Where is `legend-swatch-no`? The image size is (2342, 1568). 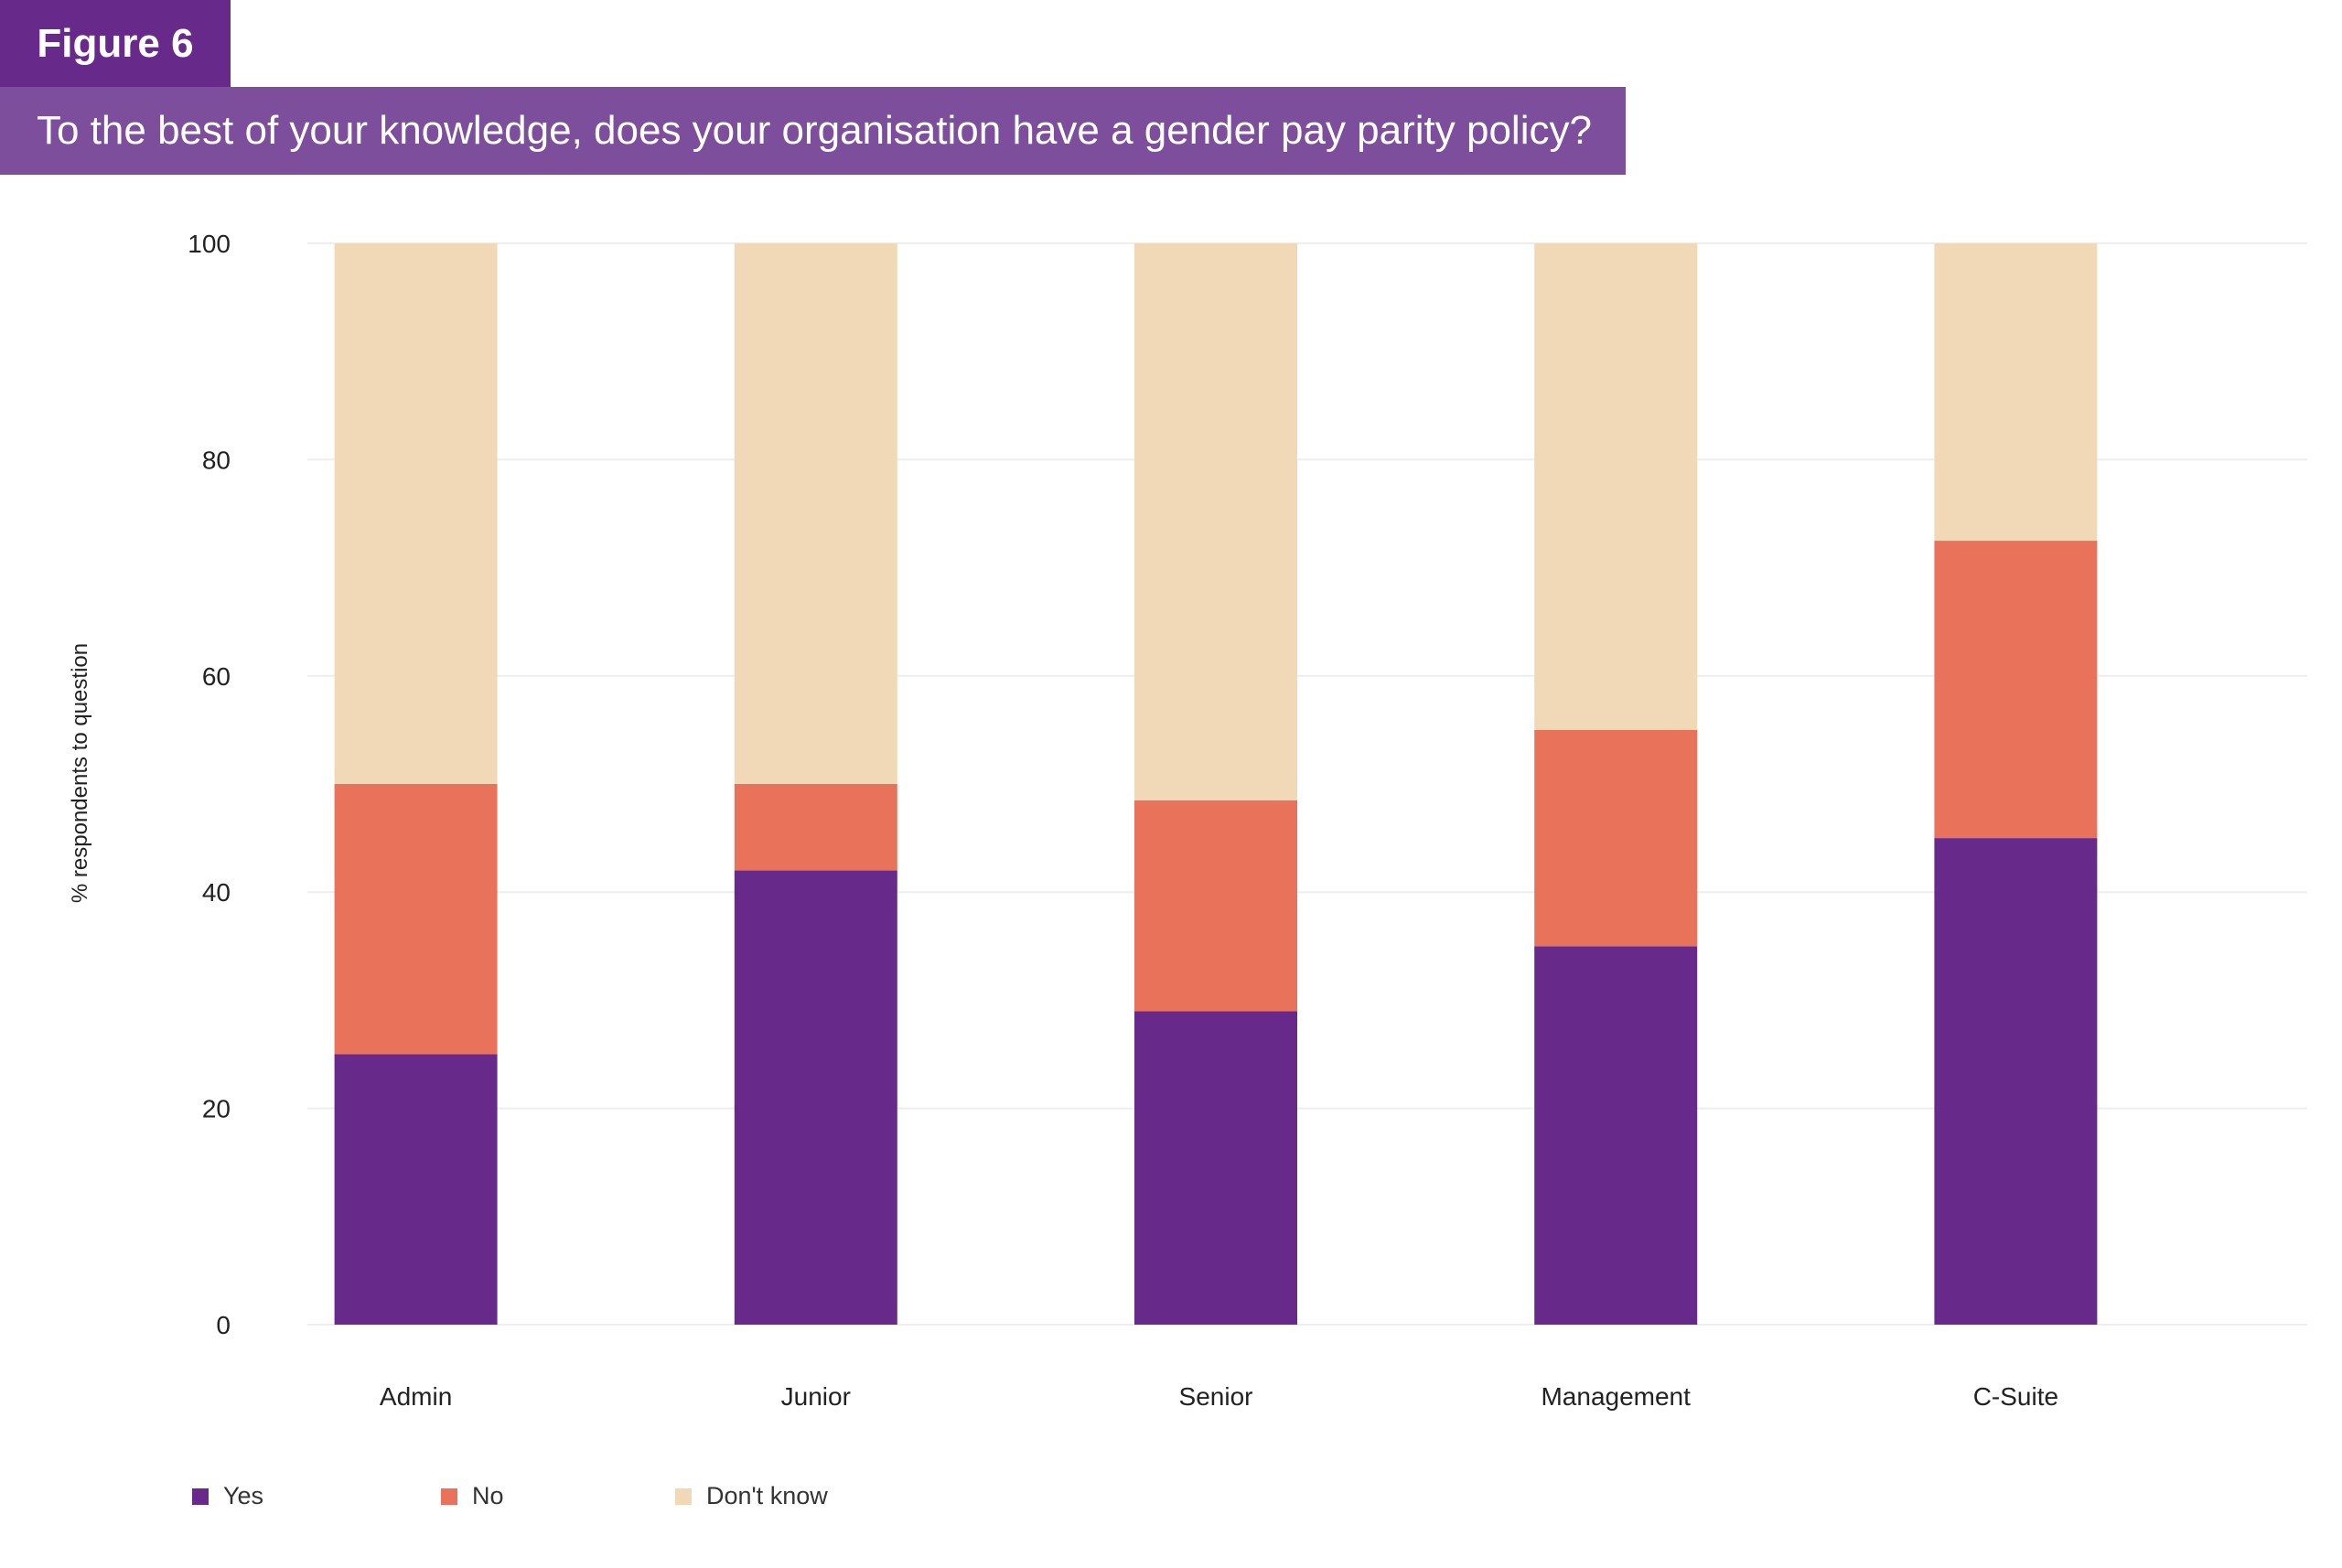
legend-swatch-no is located at coordinates (449, 1496).